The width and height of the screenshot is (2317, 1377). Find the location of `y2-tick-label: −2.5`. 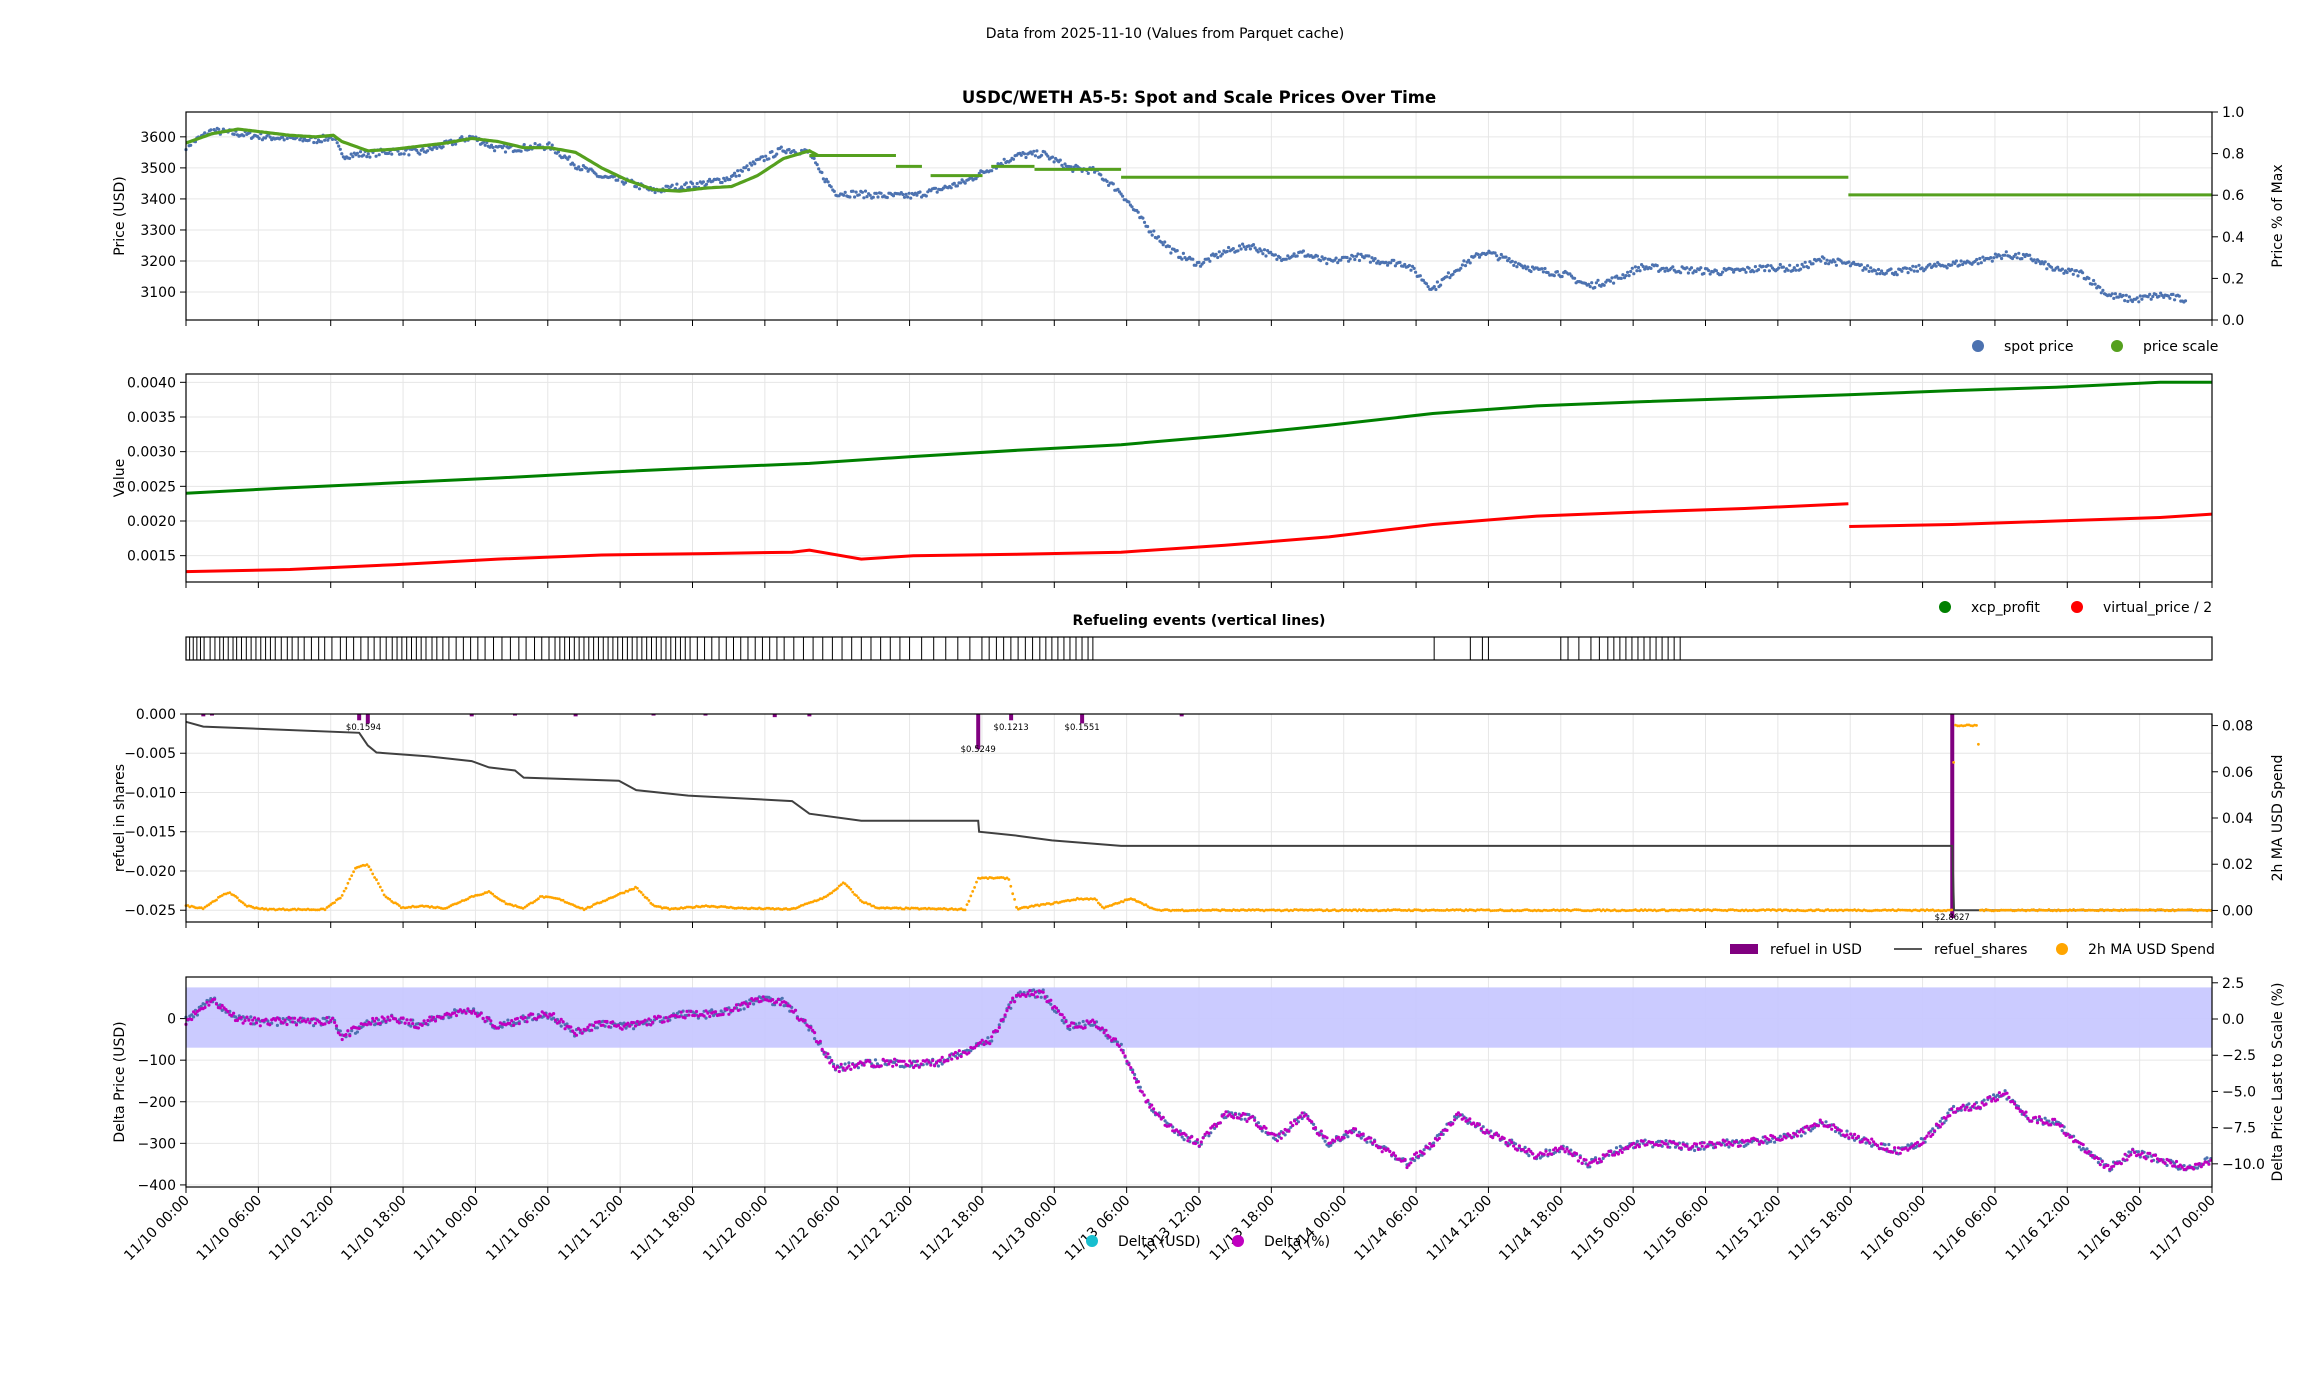

y2-tick-label: −2.5 is located at coordinates (2239, 1056).